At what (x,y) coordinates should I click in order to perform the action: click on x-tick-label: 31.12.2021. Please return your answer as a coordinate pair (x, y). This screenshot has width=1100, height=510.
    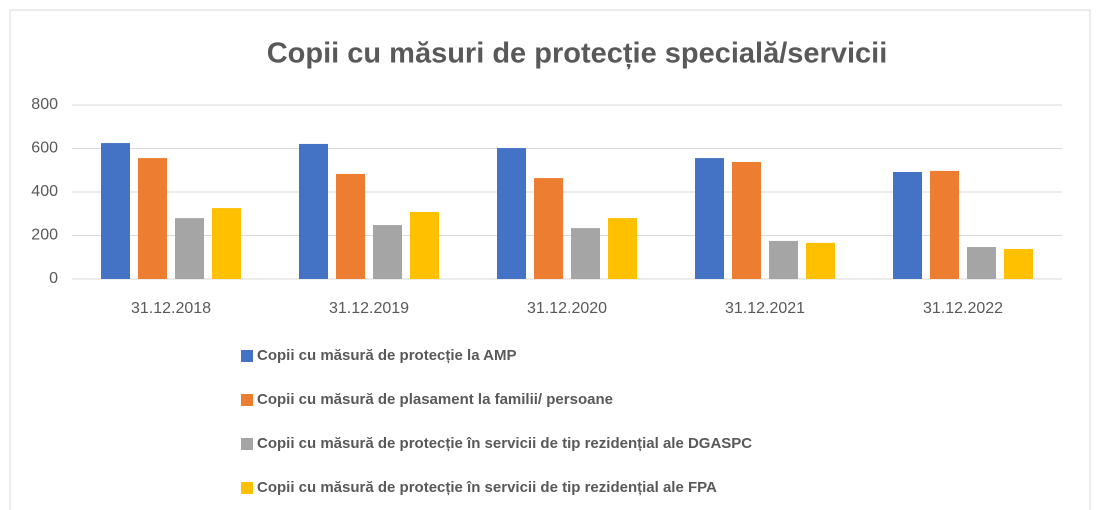
    Looking at the image, I should click on (765, 308).